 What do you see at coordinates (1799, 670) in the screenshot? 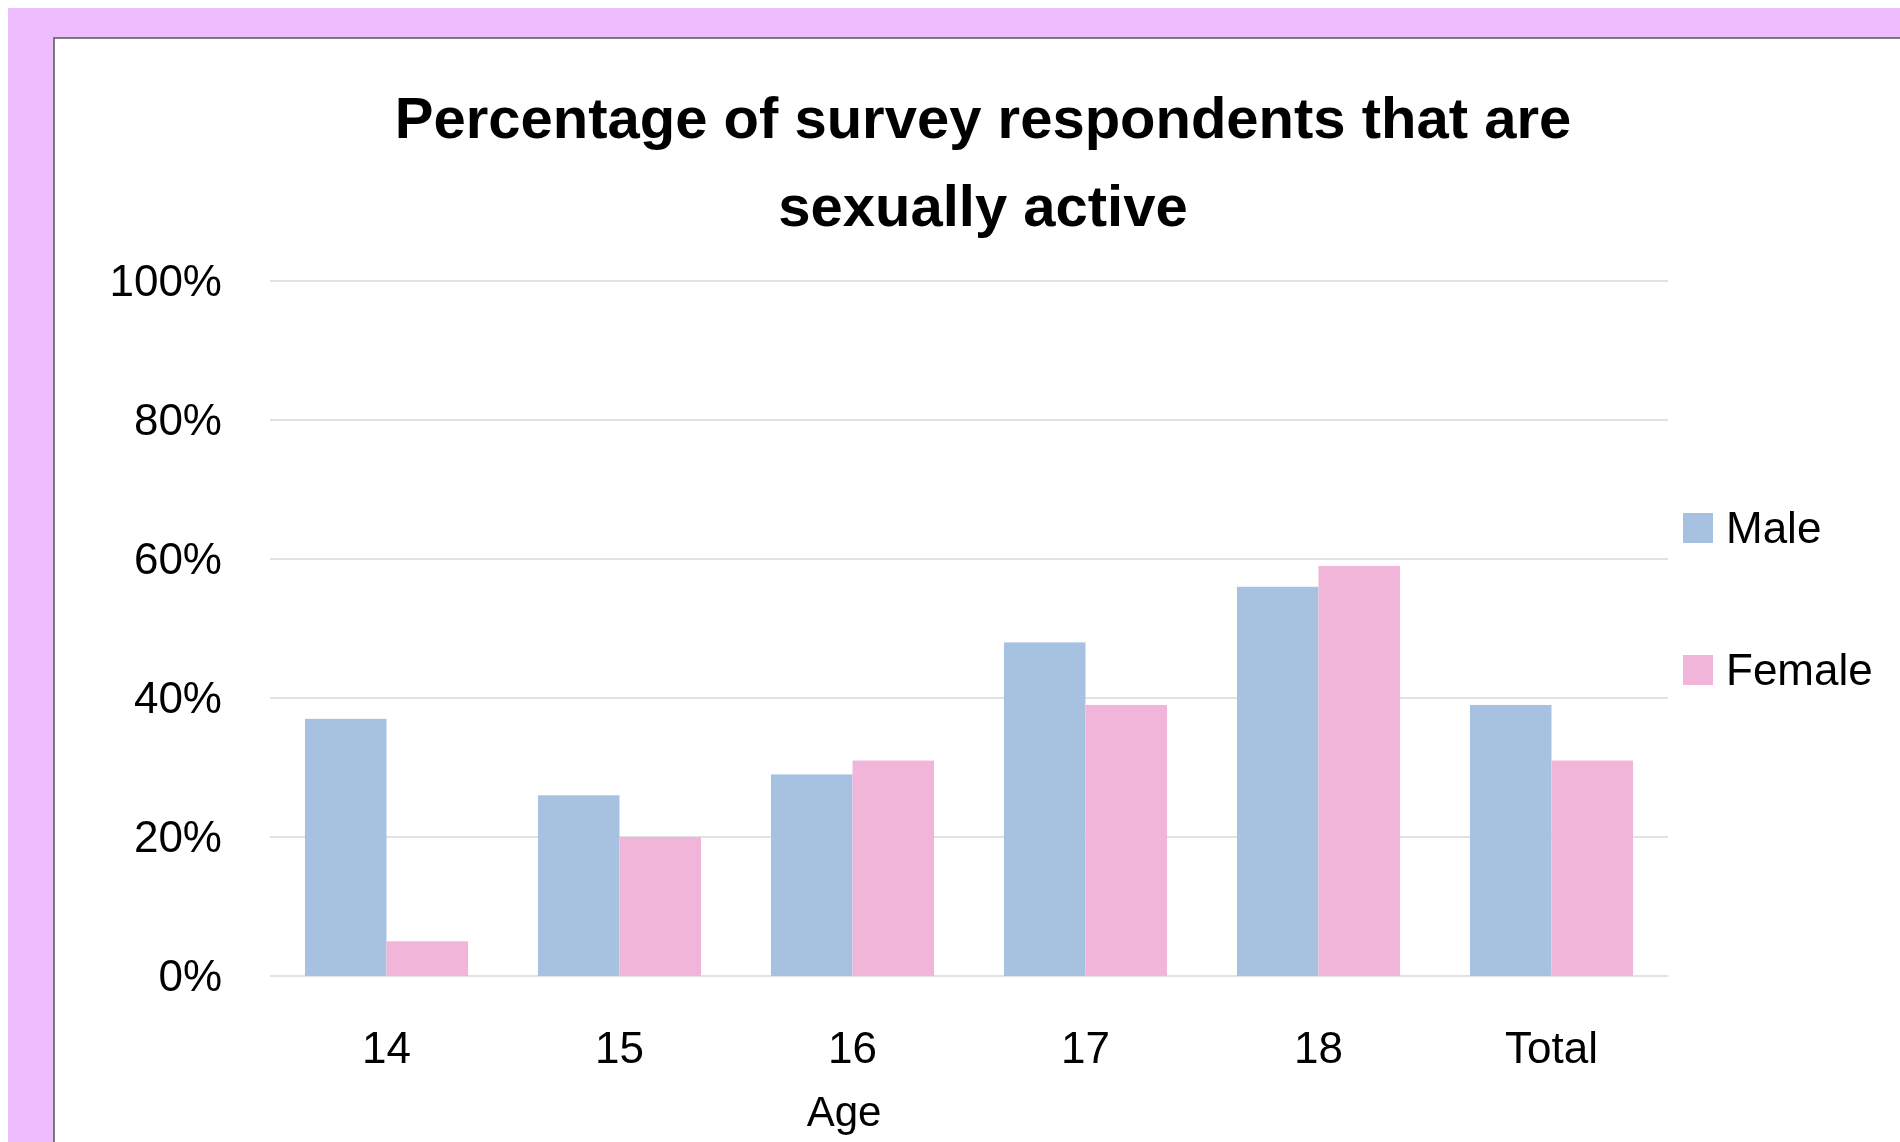
I see `legend-label: Female` at bounding box center [1799, 670].